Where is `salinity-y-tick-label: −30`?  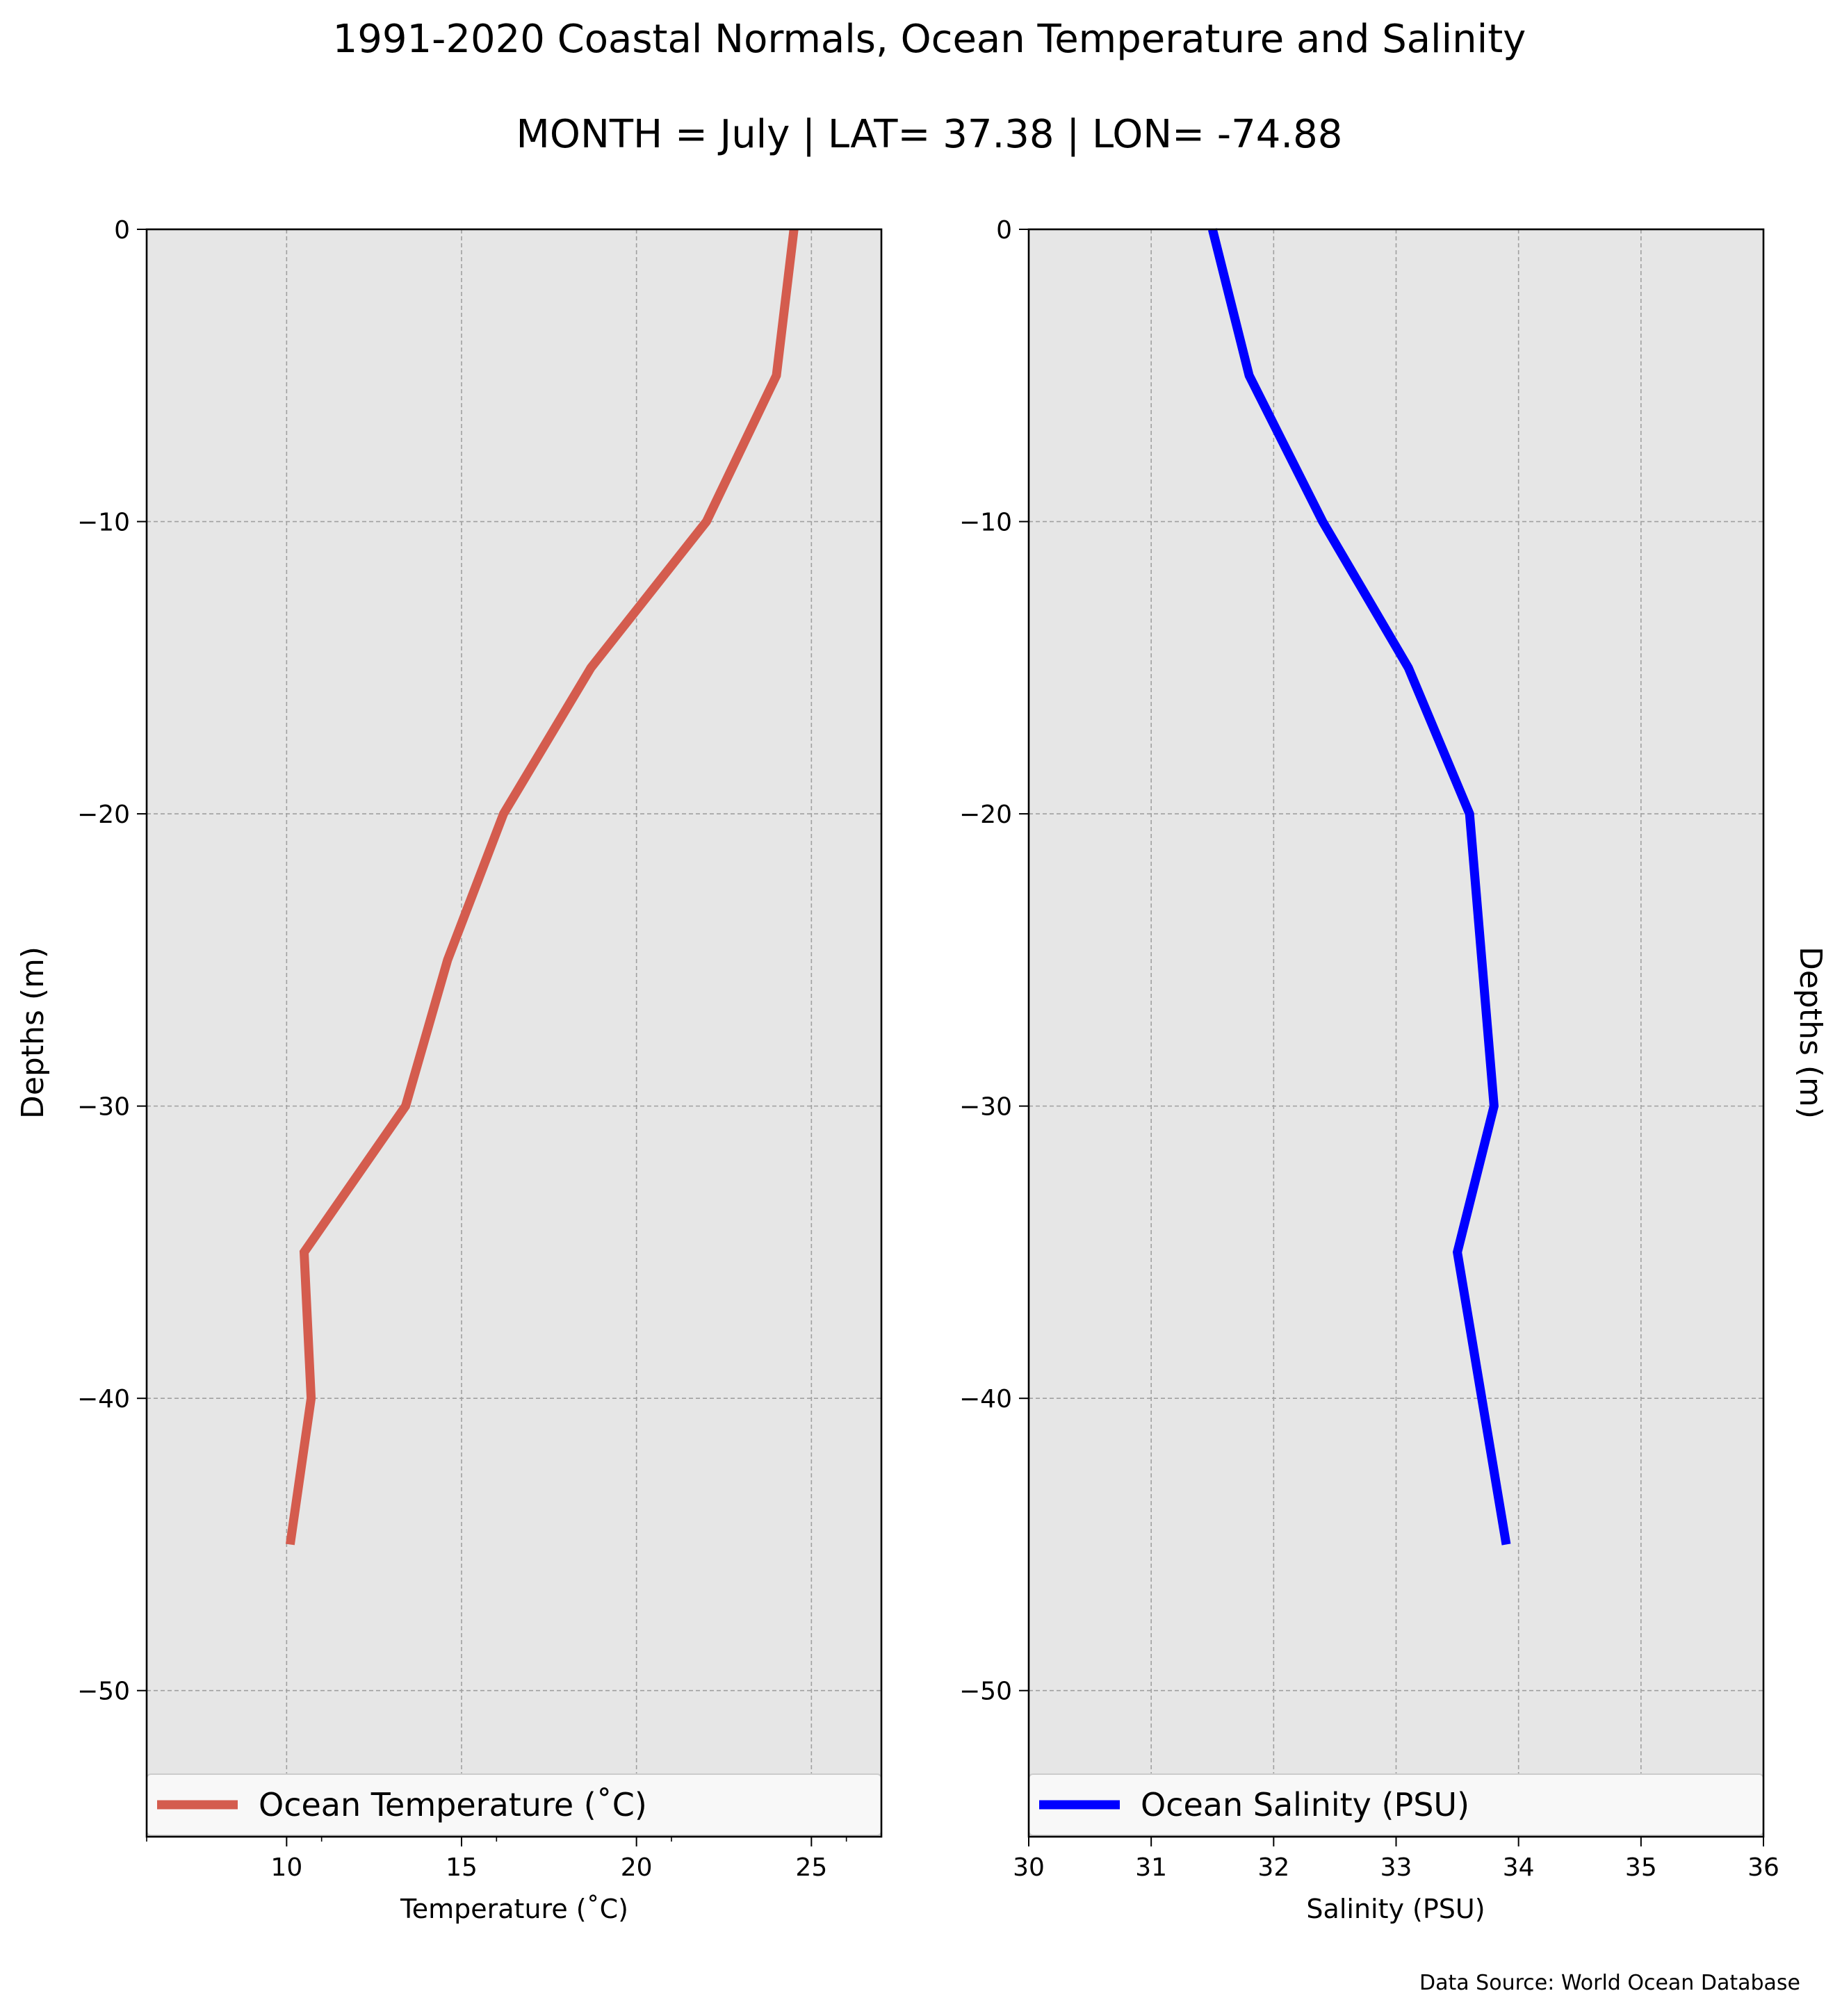 salinity-y-tick-label: −30 is located at coordinates (985, 1108).